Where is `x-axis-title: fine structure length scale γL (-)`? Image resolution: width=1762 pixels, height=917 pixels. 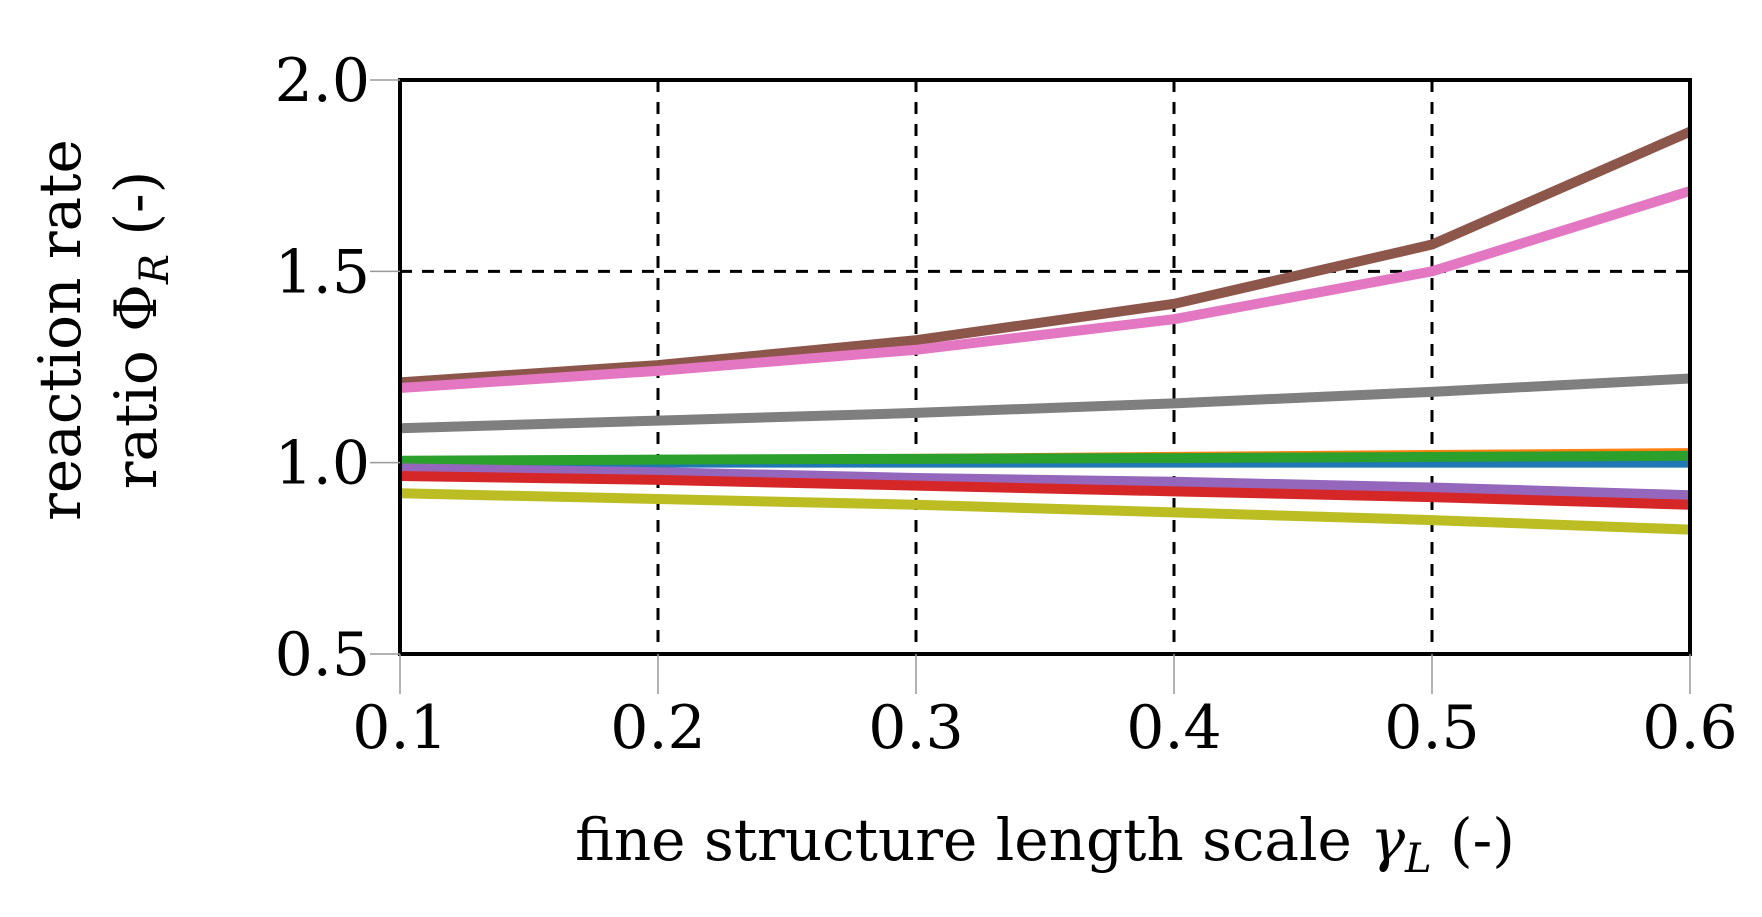
x-axis-title: fine structure length scale γL (-) is located at coordinates (1045, 844).